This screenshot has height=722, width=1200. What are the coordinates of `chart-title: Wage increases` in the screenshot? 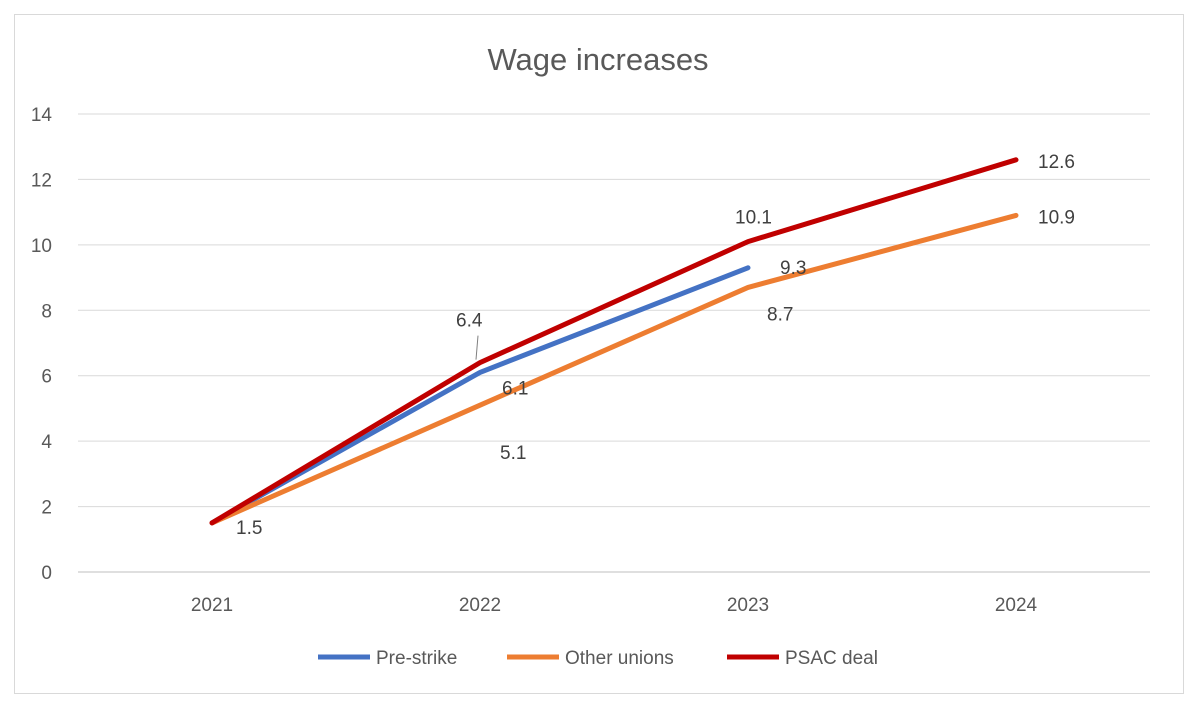 It's located at (597, 59).